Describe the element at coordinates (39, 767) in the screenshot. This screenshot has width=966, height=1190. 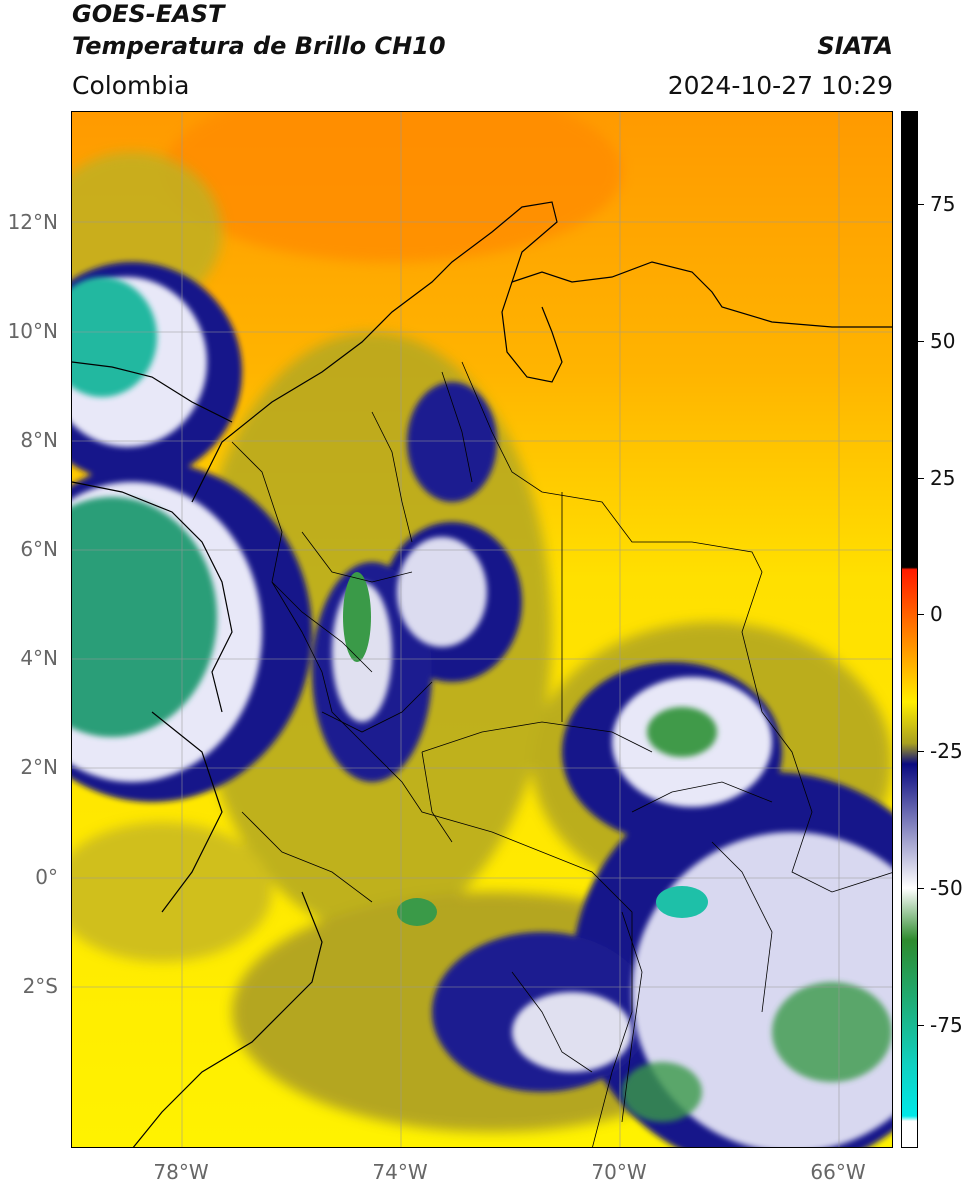
I see `lat-label-2n: 2°N` at that location.